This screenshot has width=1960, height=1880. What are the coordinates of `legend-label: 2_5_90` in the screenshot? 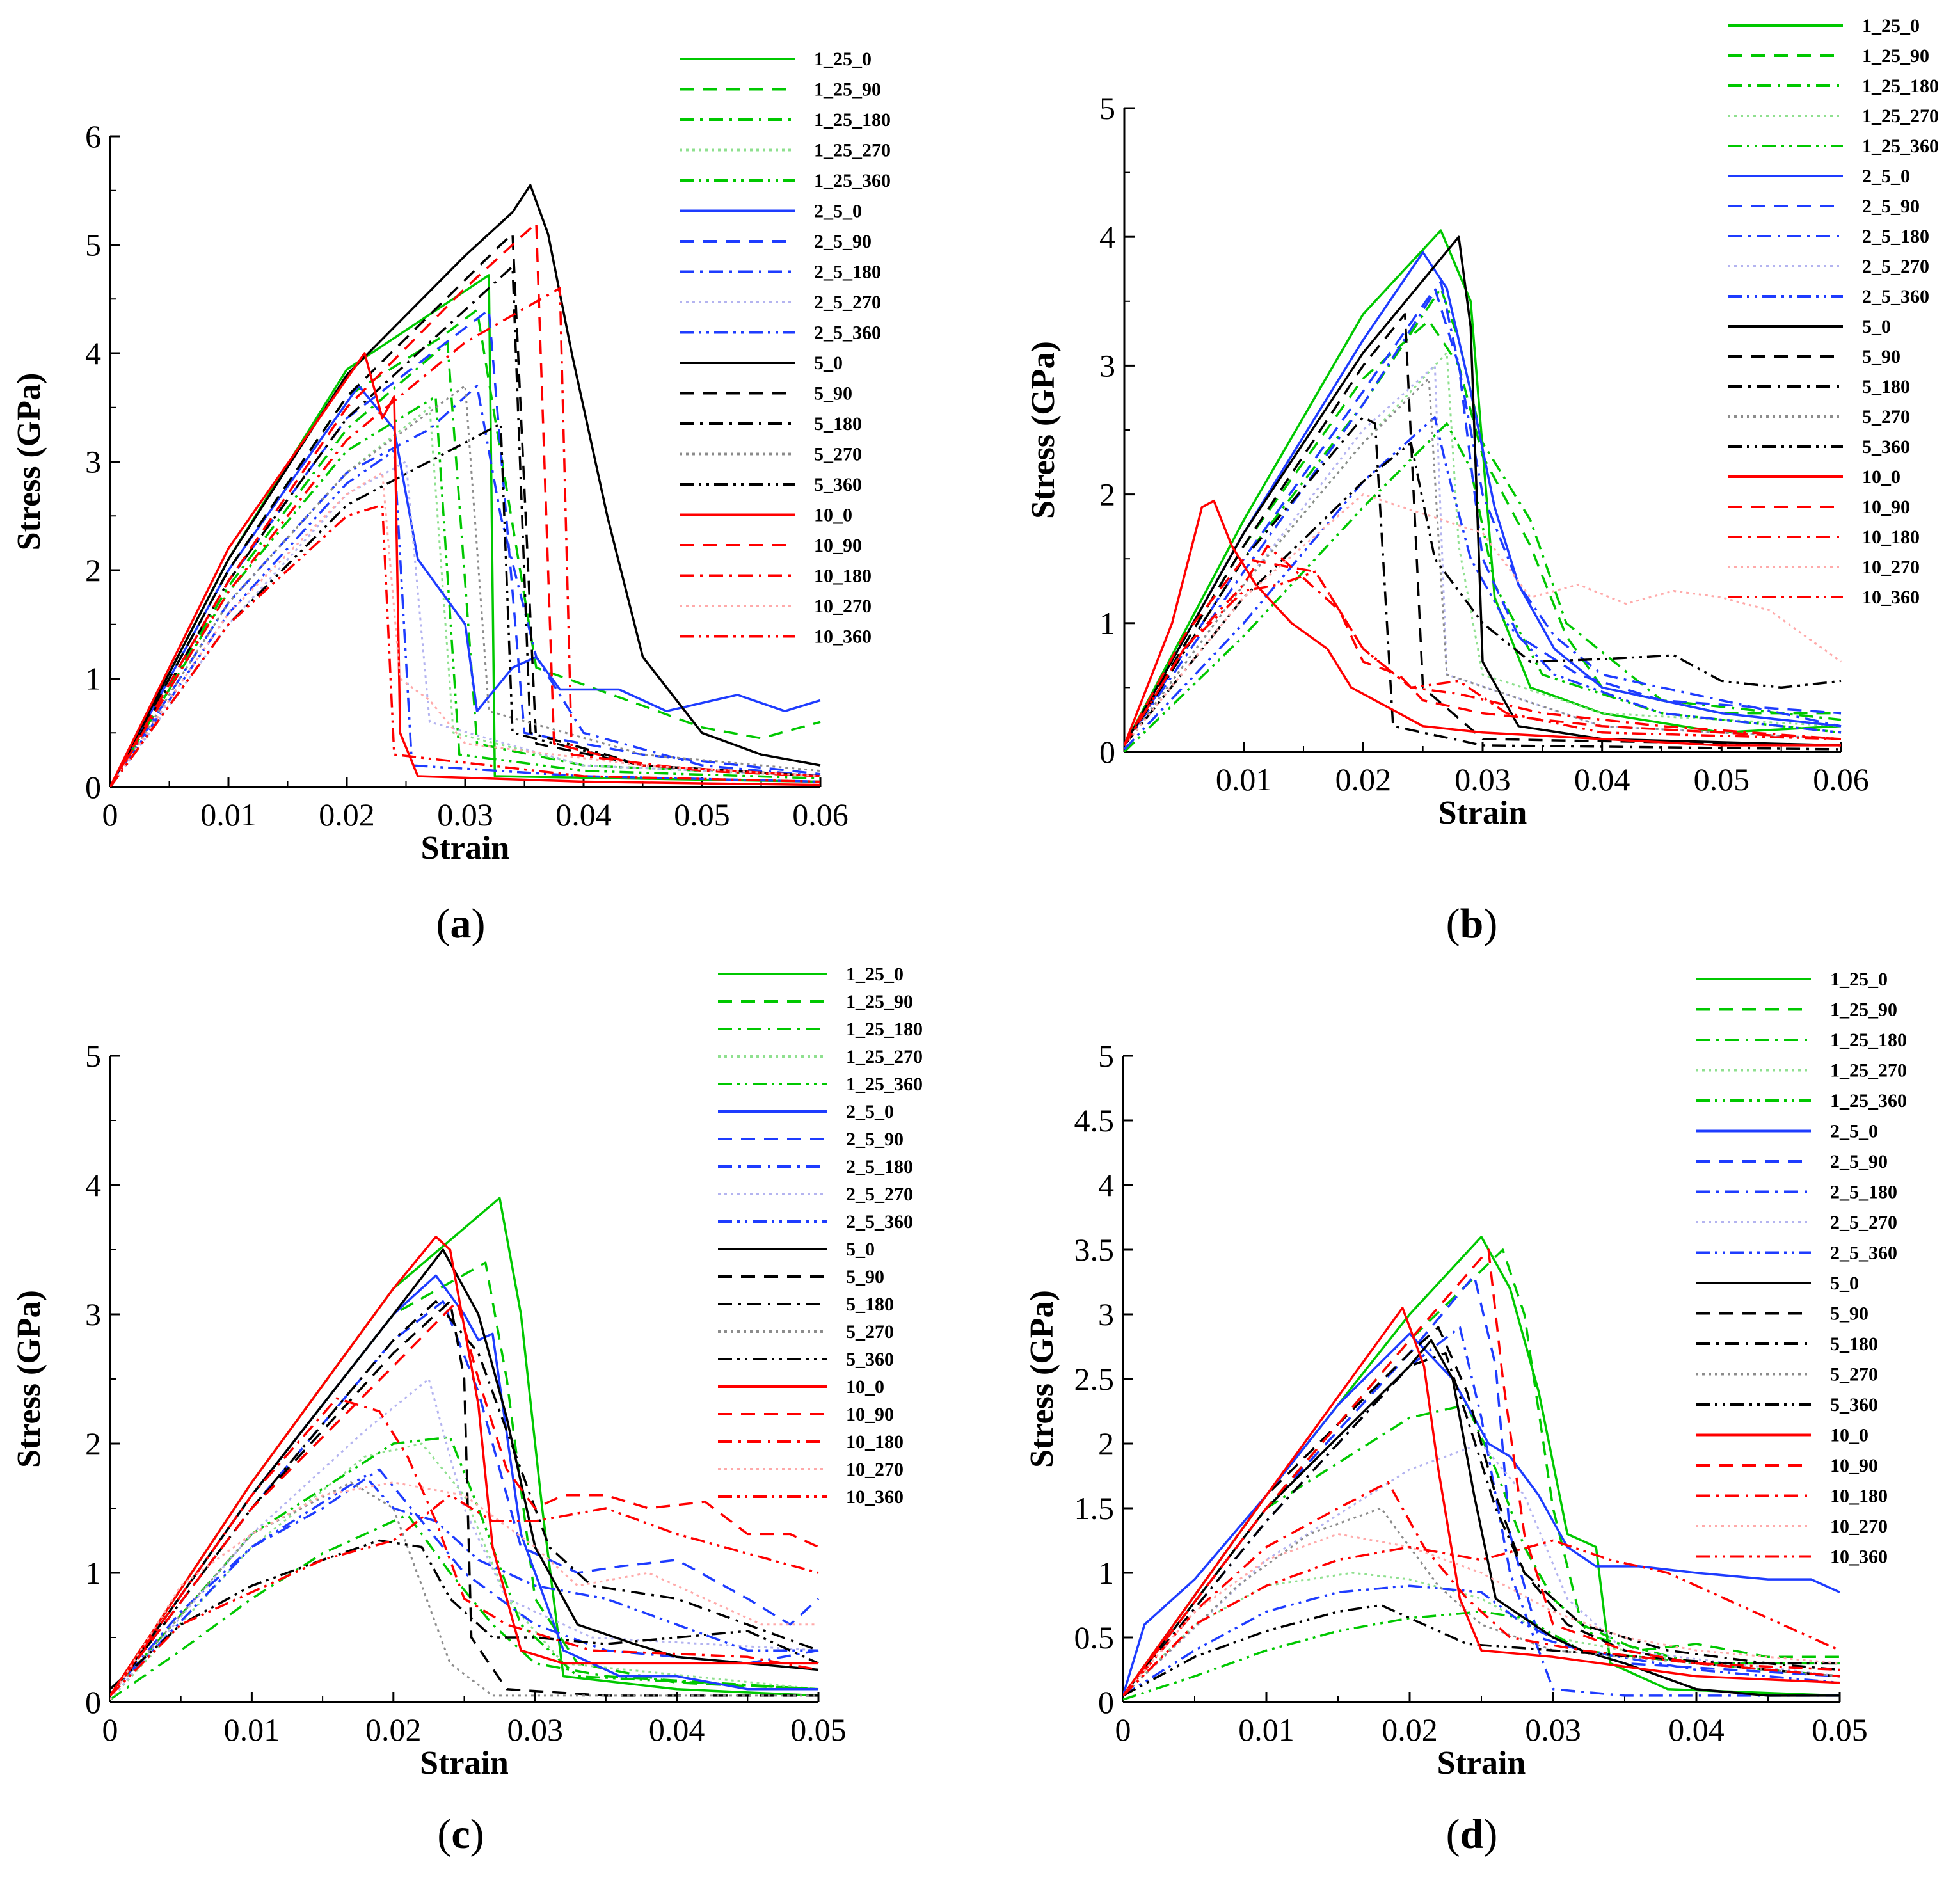 It's located at (875, 1139).